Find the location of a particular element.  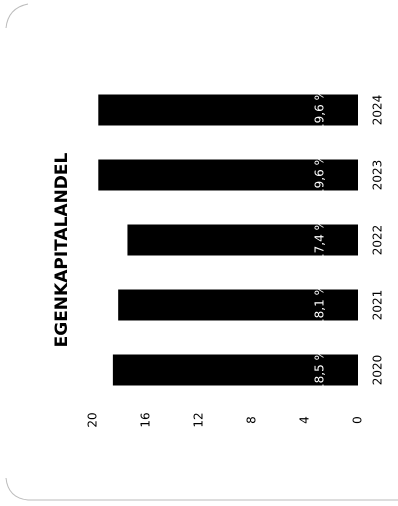

x-tick-label: 2024 is located at coordinates (378, 110).